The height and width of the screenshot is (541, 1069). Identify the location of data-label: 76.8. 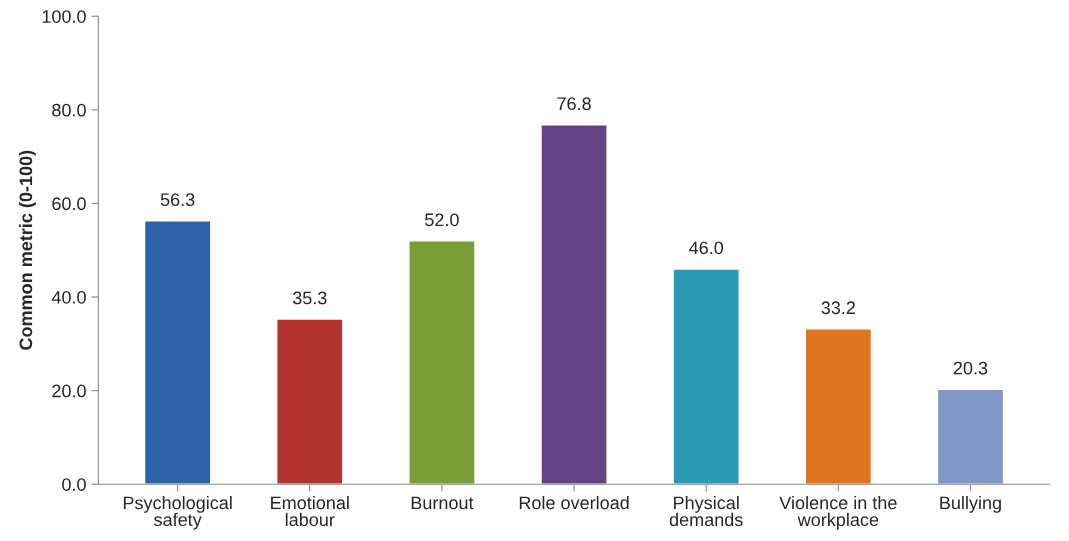
(574, 104).